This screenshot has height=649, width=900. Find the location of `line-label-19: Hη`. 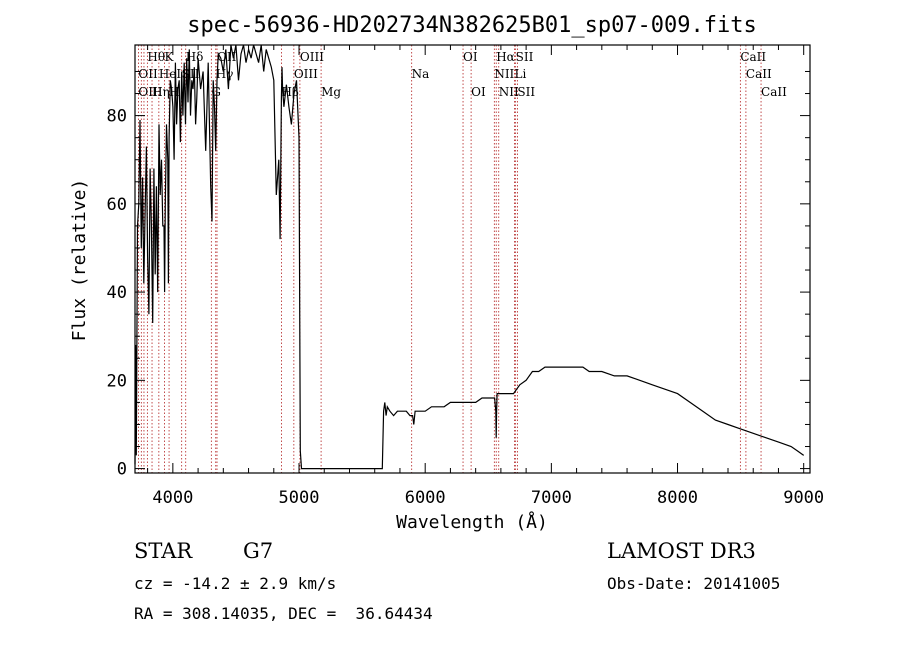

line-label-19: Hη is located at coordinates (161, 92).